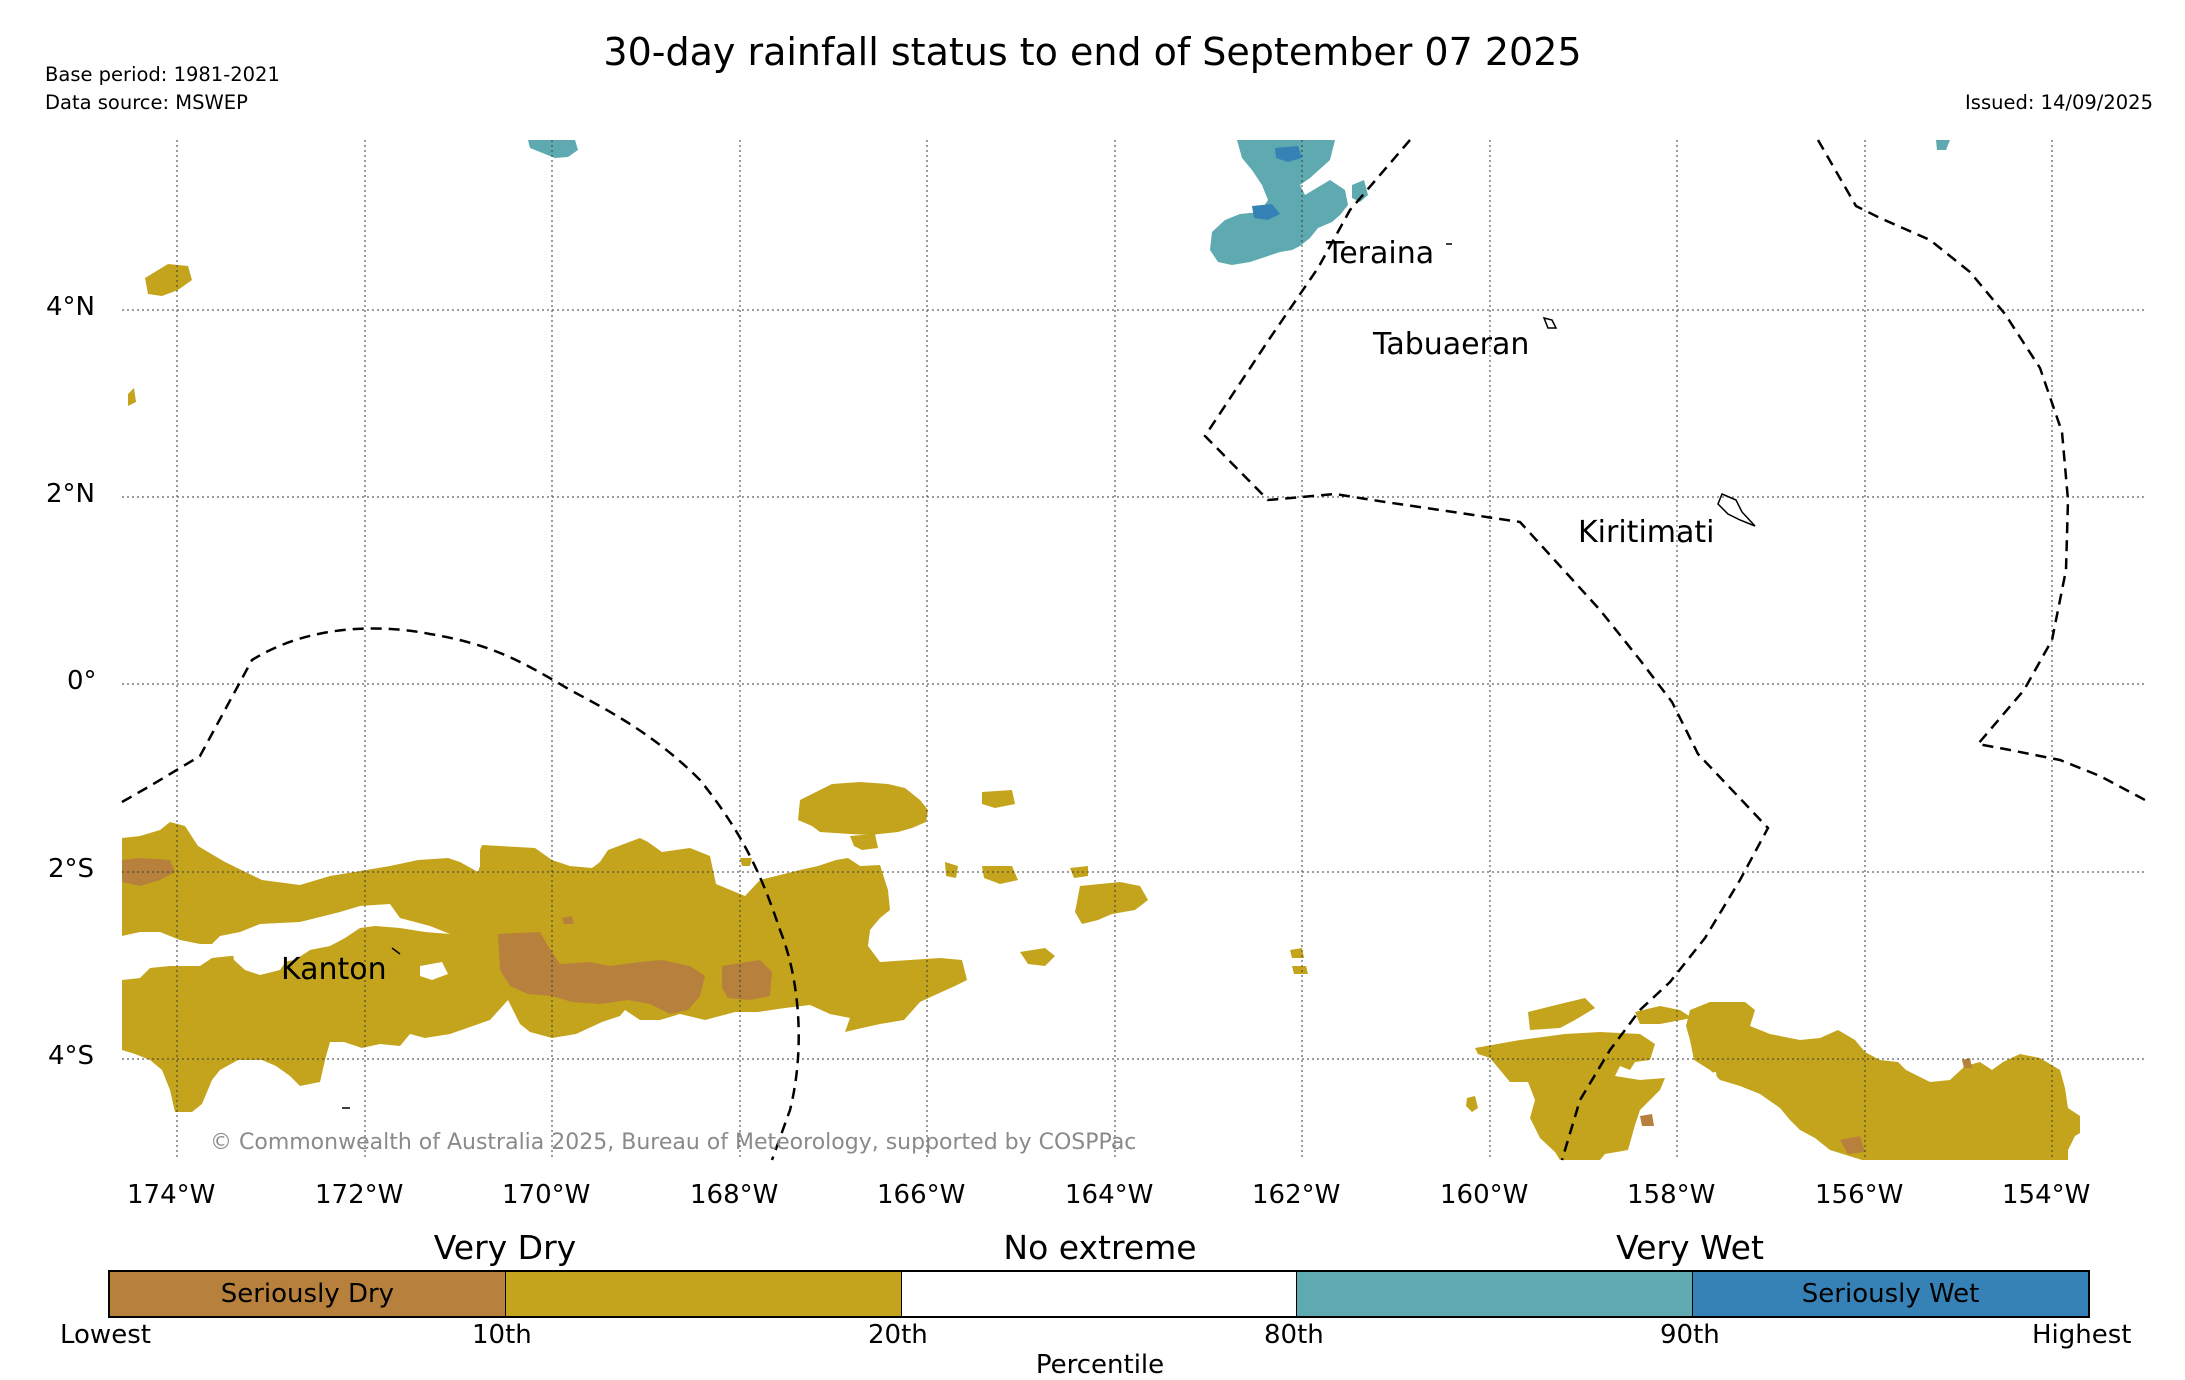 This screenshot has width=2185, height=1380. I want to click on lat-label-4n: 4°N, so click(70, 307).